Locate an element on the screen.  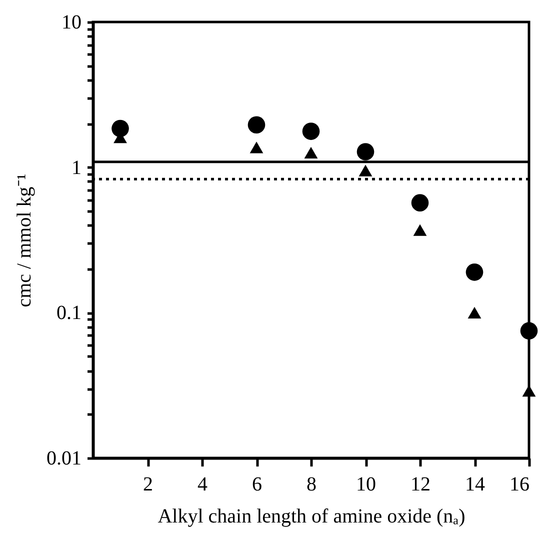
x-tick-label: 4 is located at coordinates (203, 485).